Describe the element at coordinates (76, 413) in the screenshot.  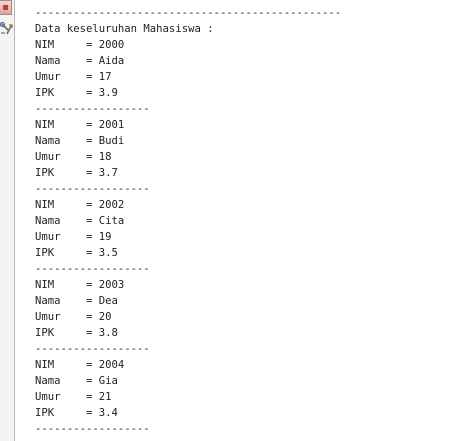
I see `output-line: IPK = 3.4` at that location.